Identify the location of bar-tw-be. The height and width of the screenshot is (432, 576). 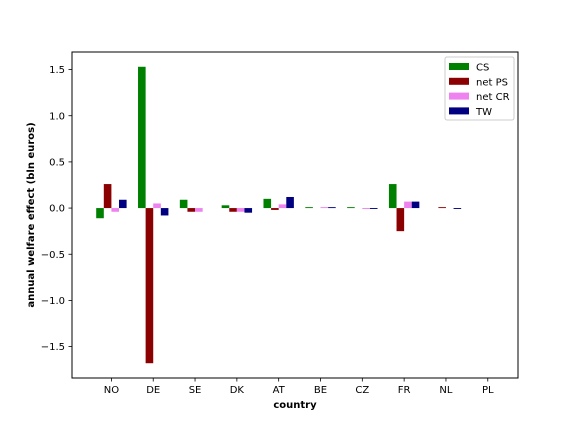
(332, 208).